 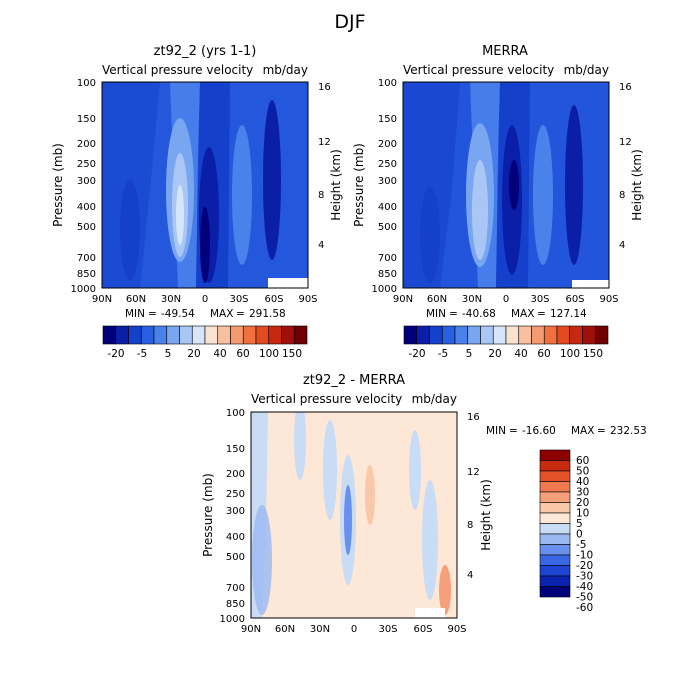 I want to click on min-eq: =, so click(x=513, y=431).